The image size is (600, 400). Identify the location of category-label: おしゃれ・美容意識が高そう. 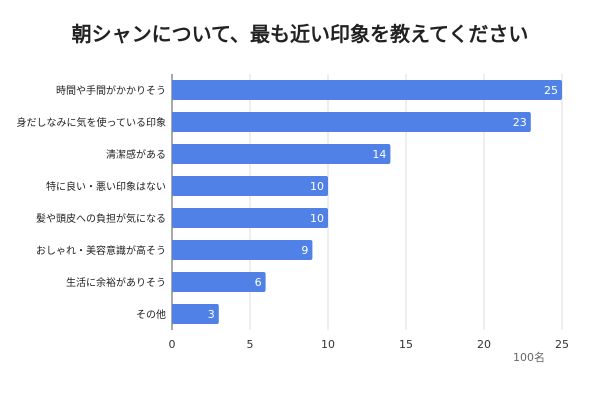
(101, 250).